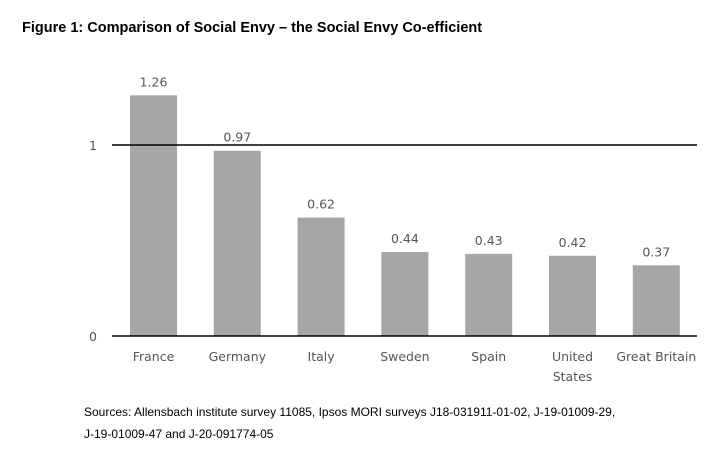 Image resolution: width=717 pixels, height=464 pixels. I want to click on bar-france, so click(153, 215).